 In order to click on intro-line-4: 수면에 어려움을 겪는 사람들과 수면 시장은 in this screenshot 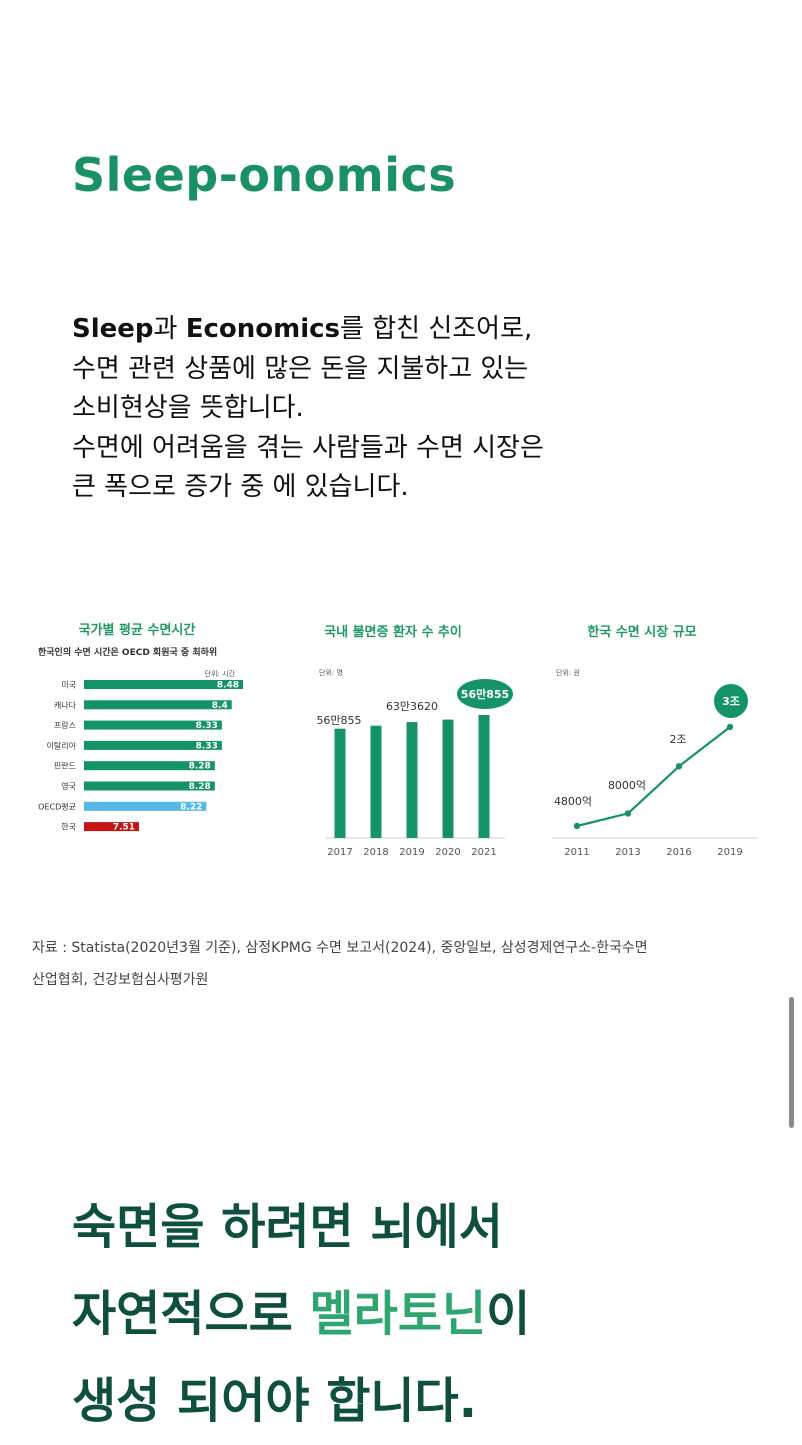, I will do `click(308, 447)`.